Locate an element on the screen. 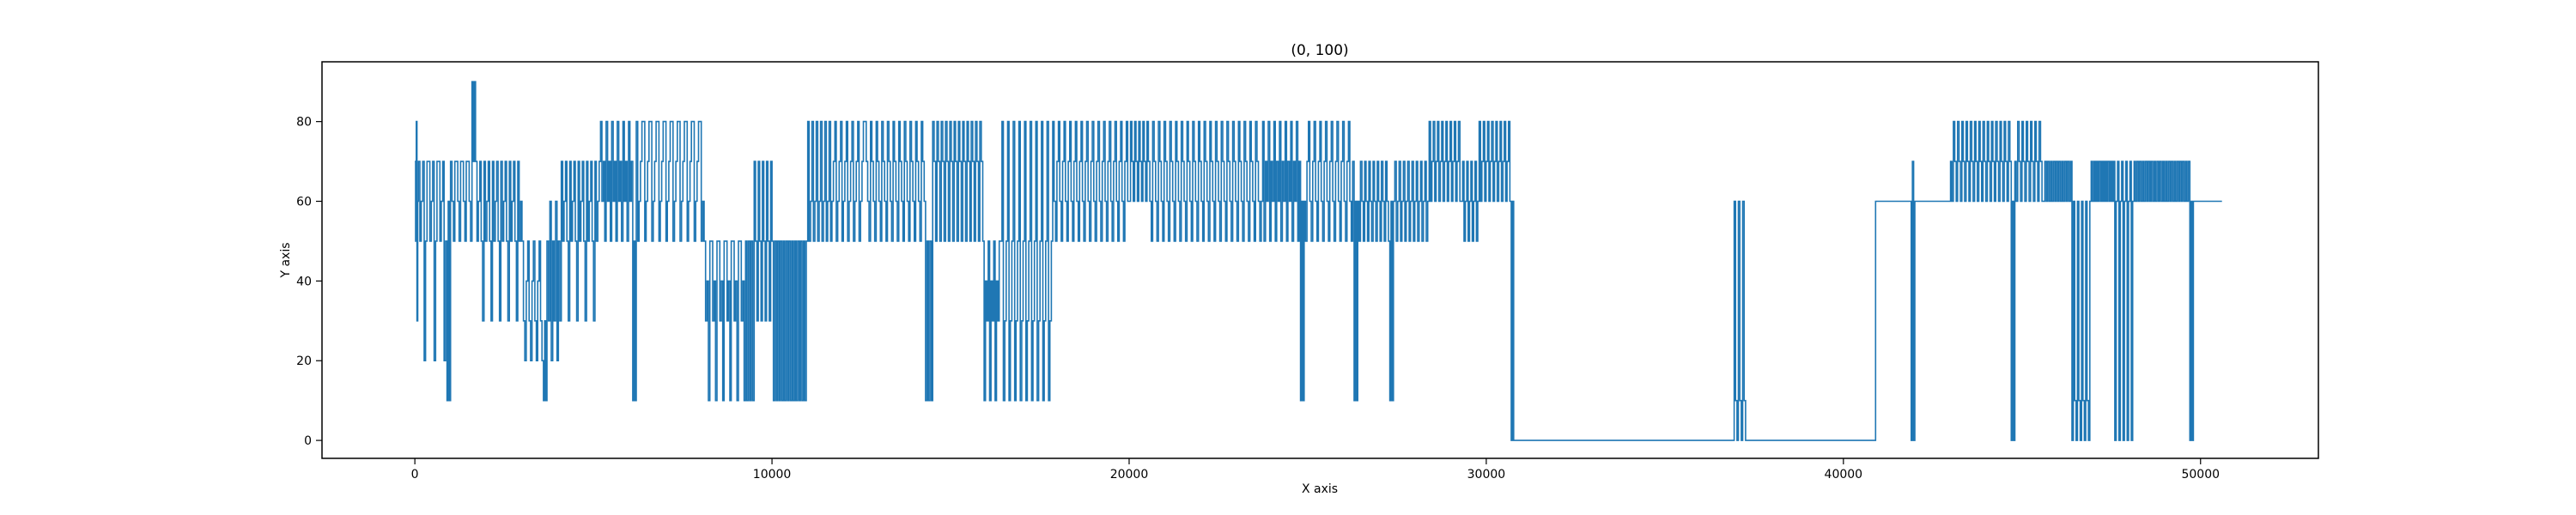  y-axis-ticks: 0 20 40 60 80 is located at coordinates (309, 282).